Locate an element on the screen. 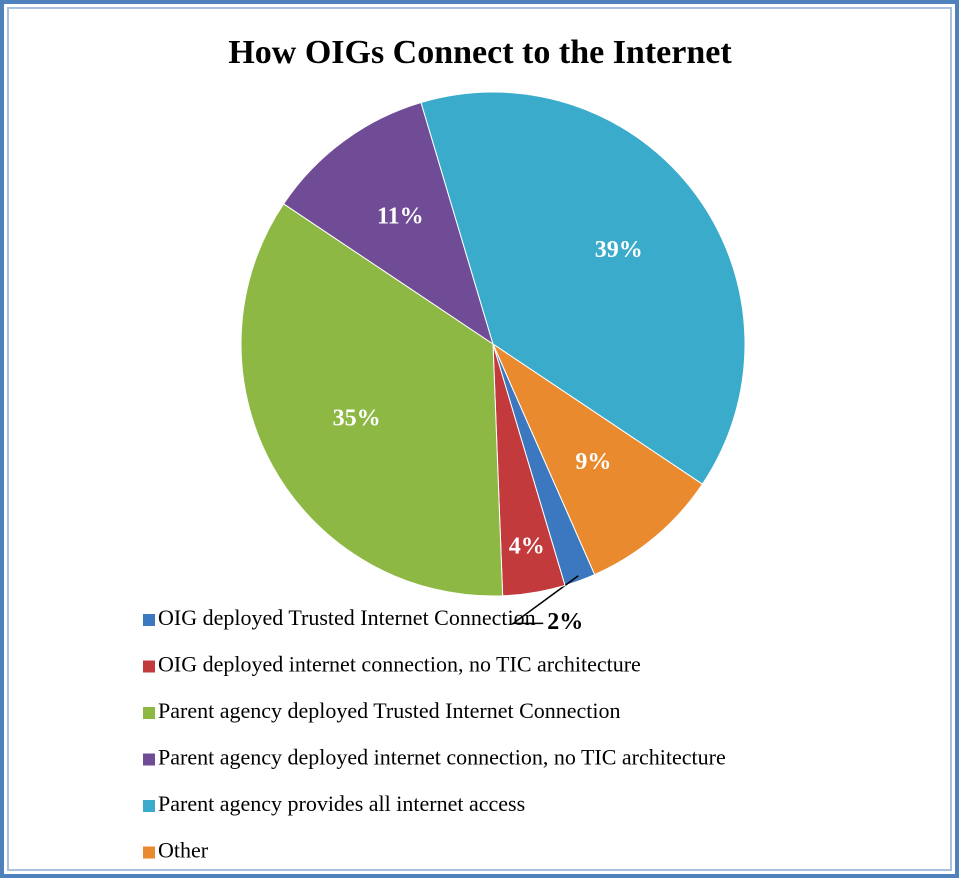 This screenshot has width=959, height=878. chart-title: How OIGs Connect to the Internet is located at coordinates (480, 52).